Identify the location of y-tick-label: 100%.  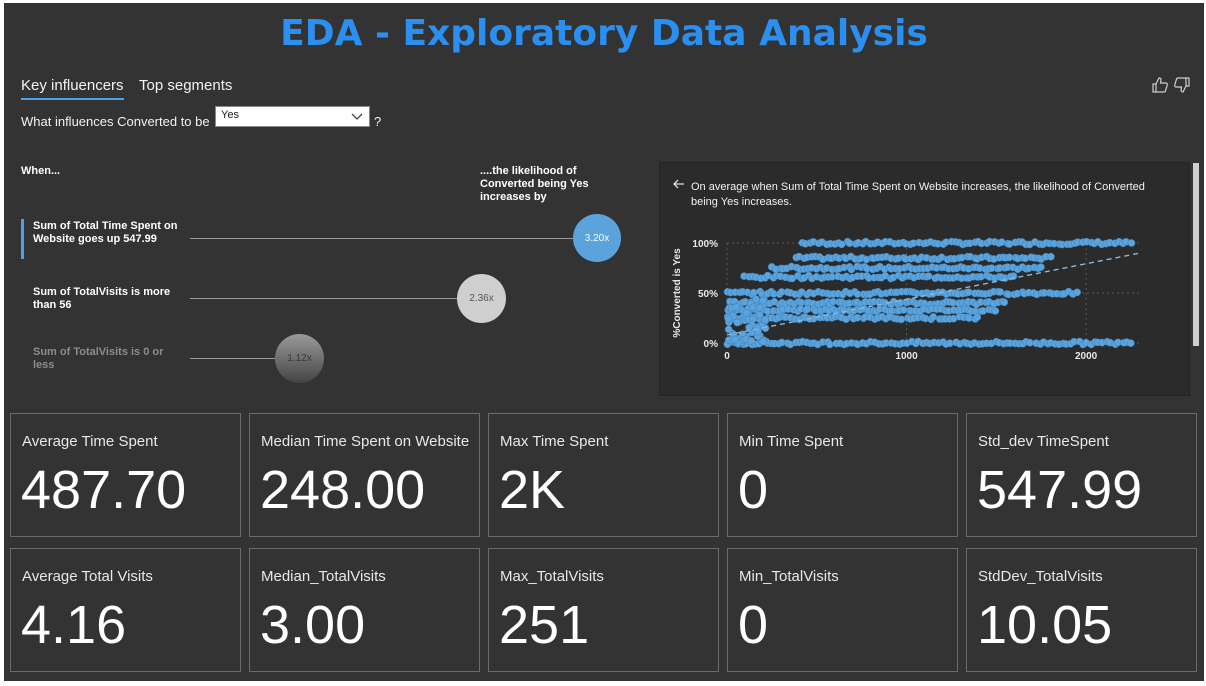
(705, 244).